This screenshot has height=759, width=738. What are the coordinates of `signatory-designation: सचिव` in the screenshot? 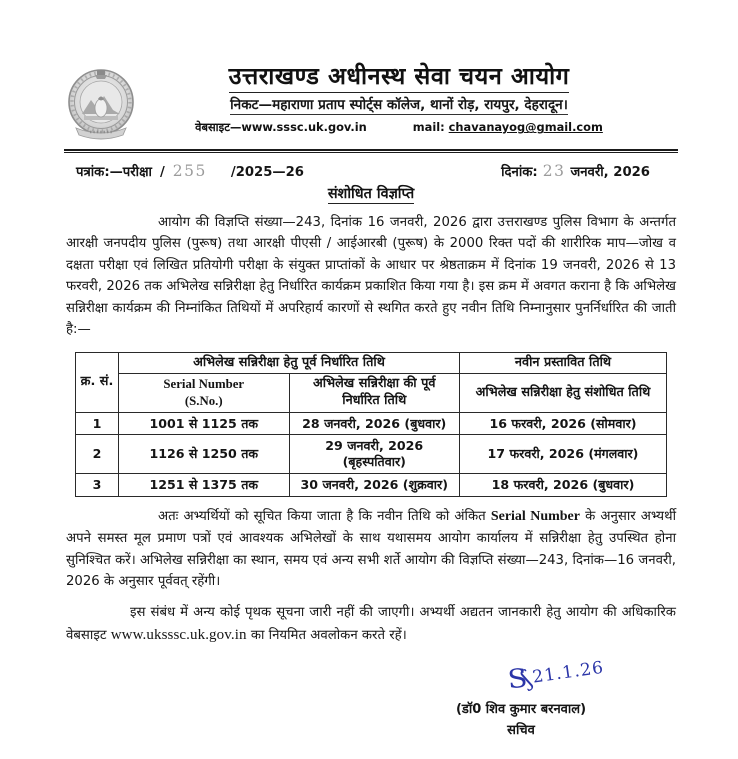 It's located at (521, 731).